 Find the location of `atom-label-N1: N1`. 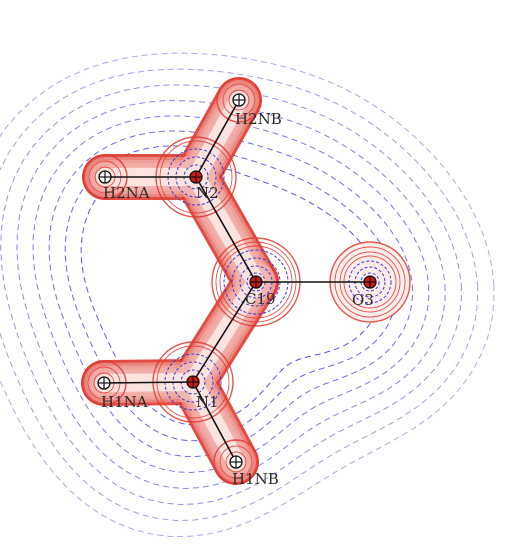

atom-label-N1: N1 is located at coordinates (207, 402).